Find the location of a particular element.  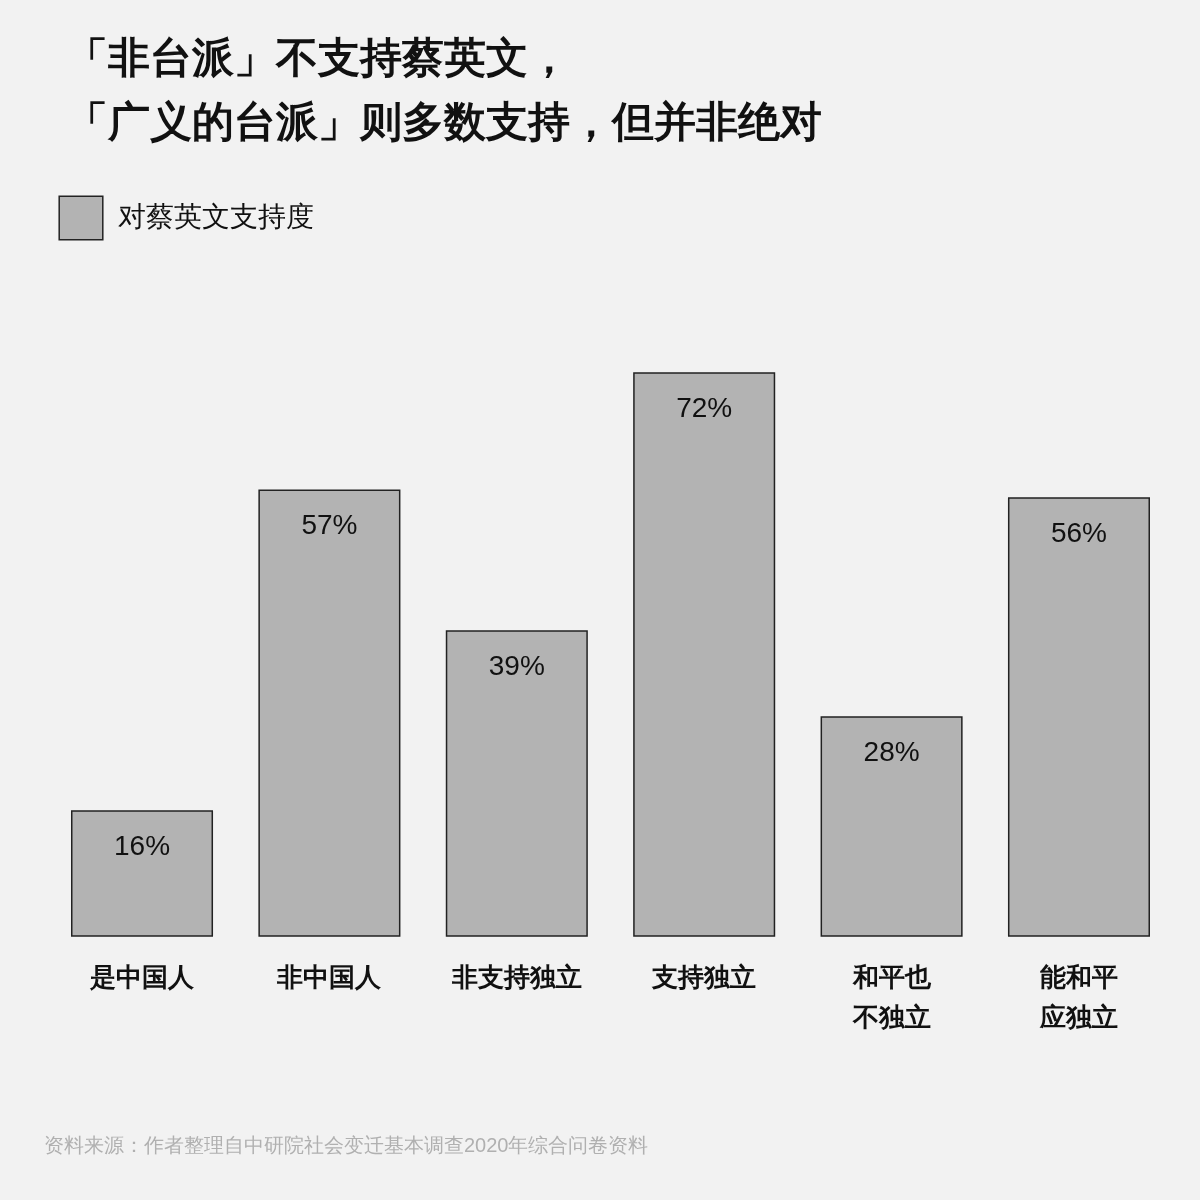

x-tick-label: 是中国人 is located at coordinates (142, 976).